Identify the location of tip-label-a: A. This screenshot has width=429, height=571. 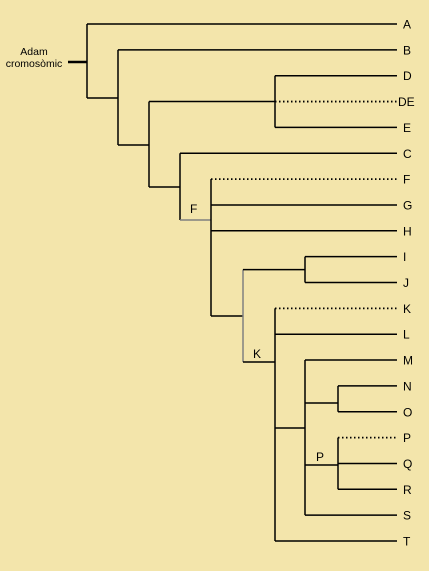
(407, 25).